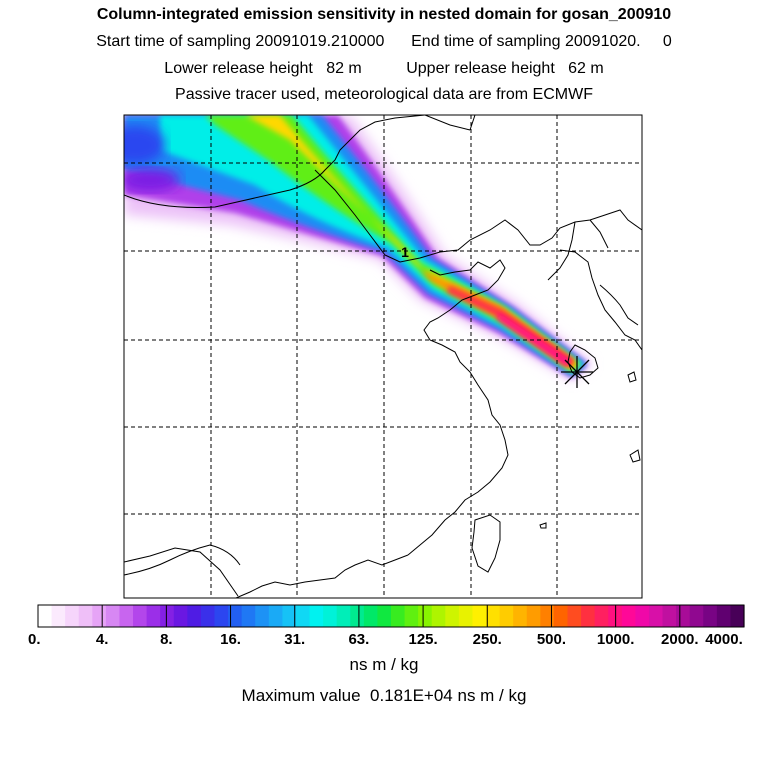  Describe the element at coordinates (422, 639) in the screenshot. I see `colorbar-label: 125.` at that location.